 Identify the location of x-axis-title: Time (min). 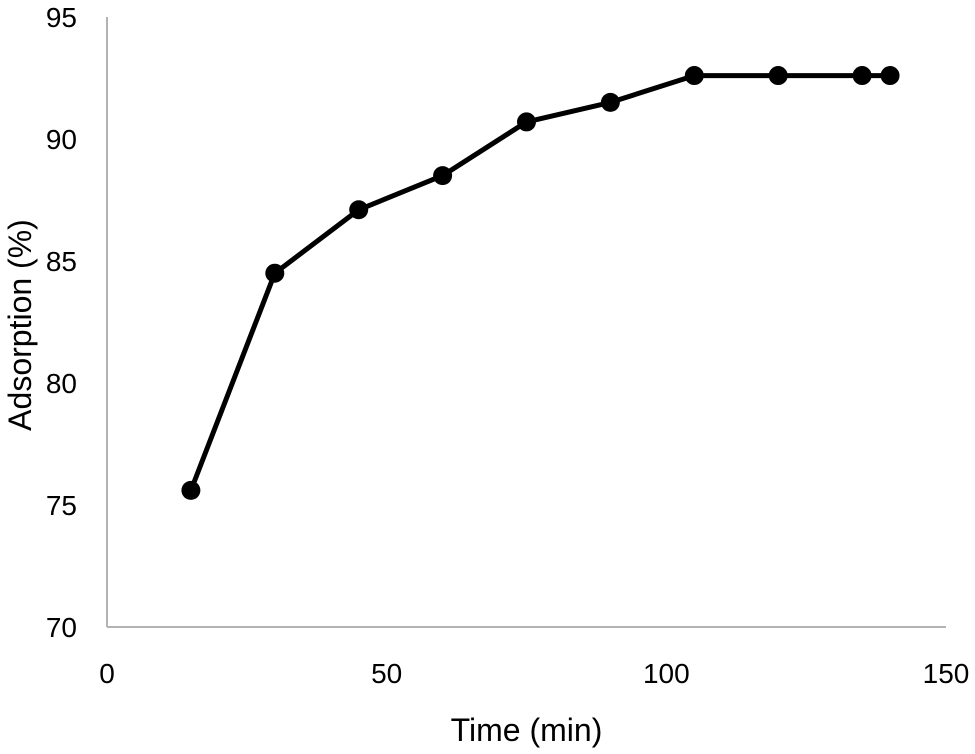
(527, 730).